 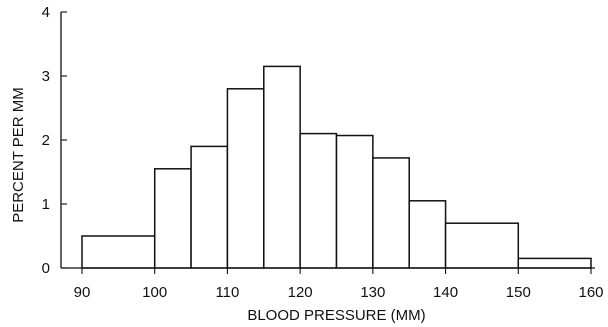 I want to click on y-tick-label-2: 2, so click(x=46, y=140).